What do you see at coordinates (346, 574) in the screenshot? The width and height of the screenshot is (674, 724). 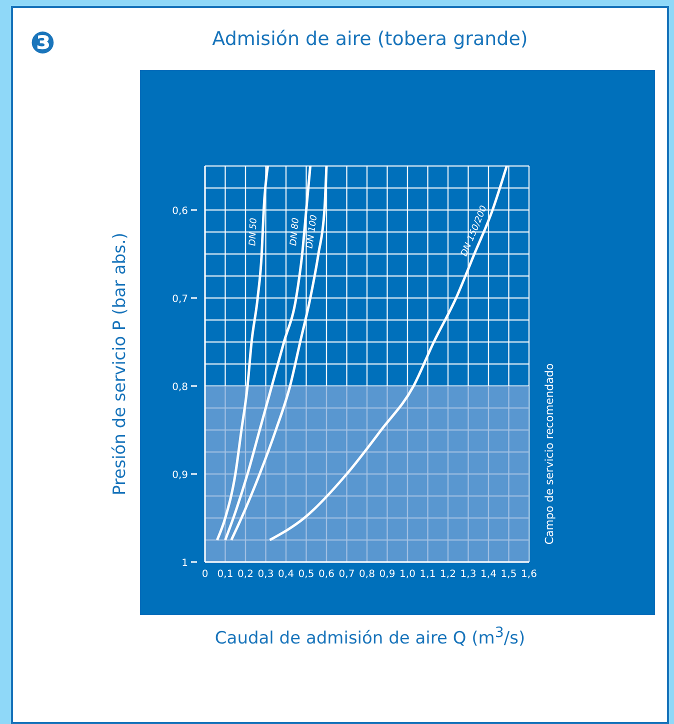 I see `x-tick-label: 0,7` at bounding box center [346, 574].